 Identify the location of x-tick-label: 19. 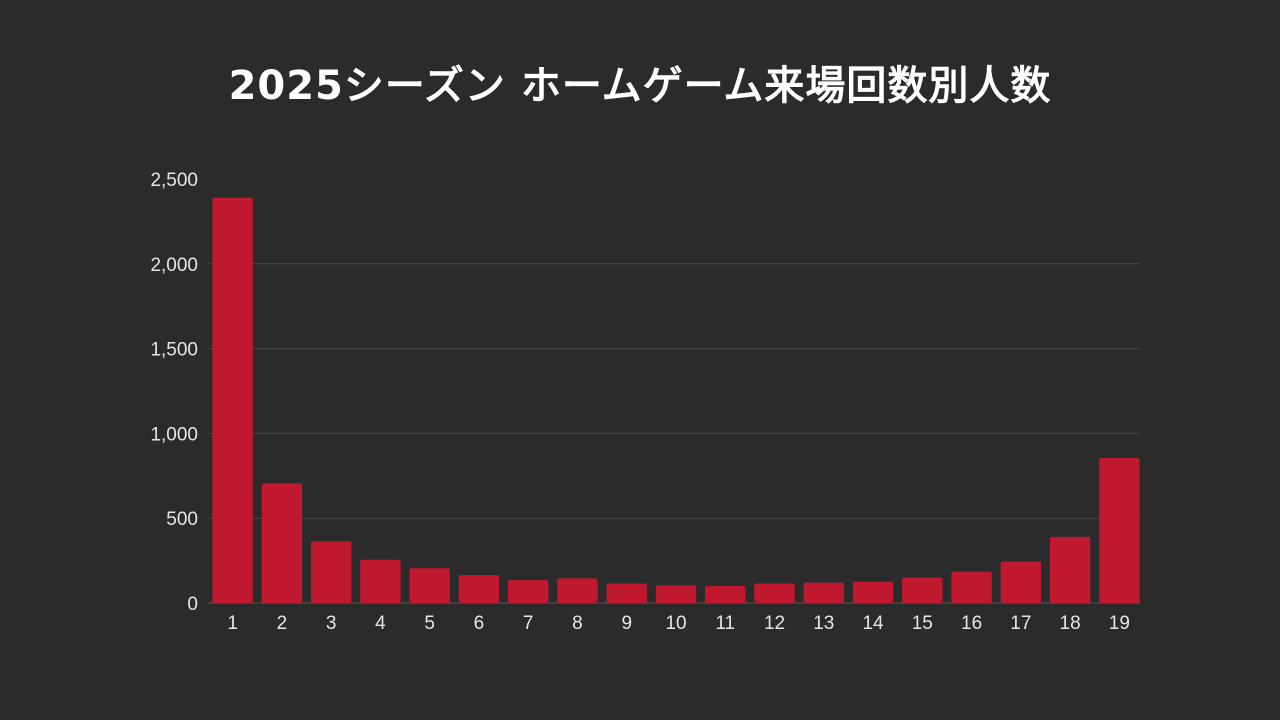
(1119, 623).